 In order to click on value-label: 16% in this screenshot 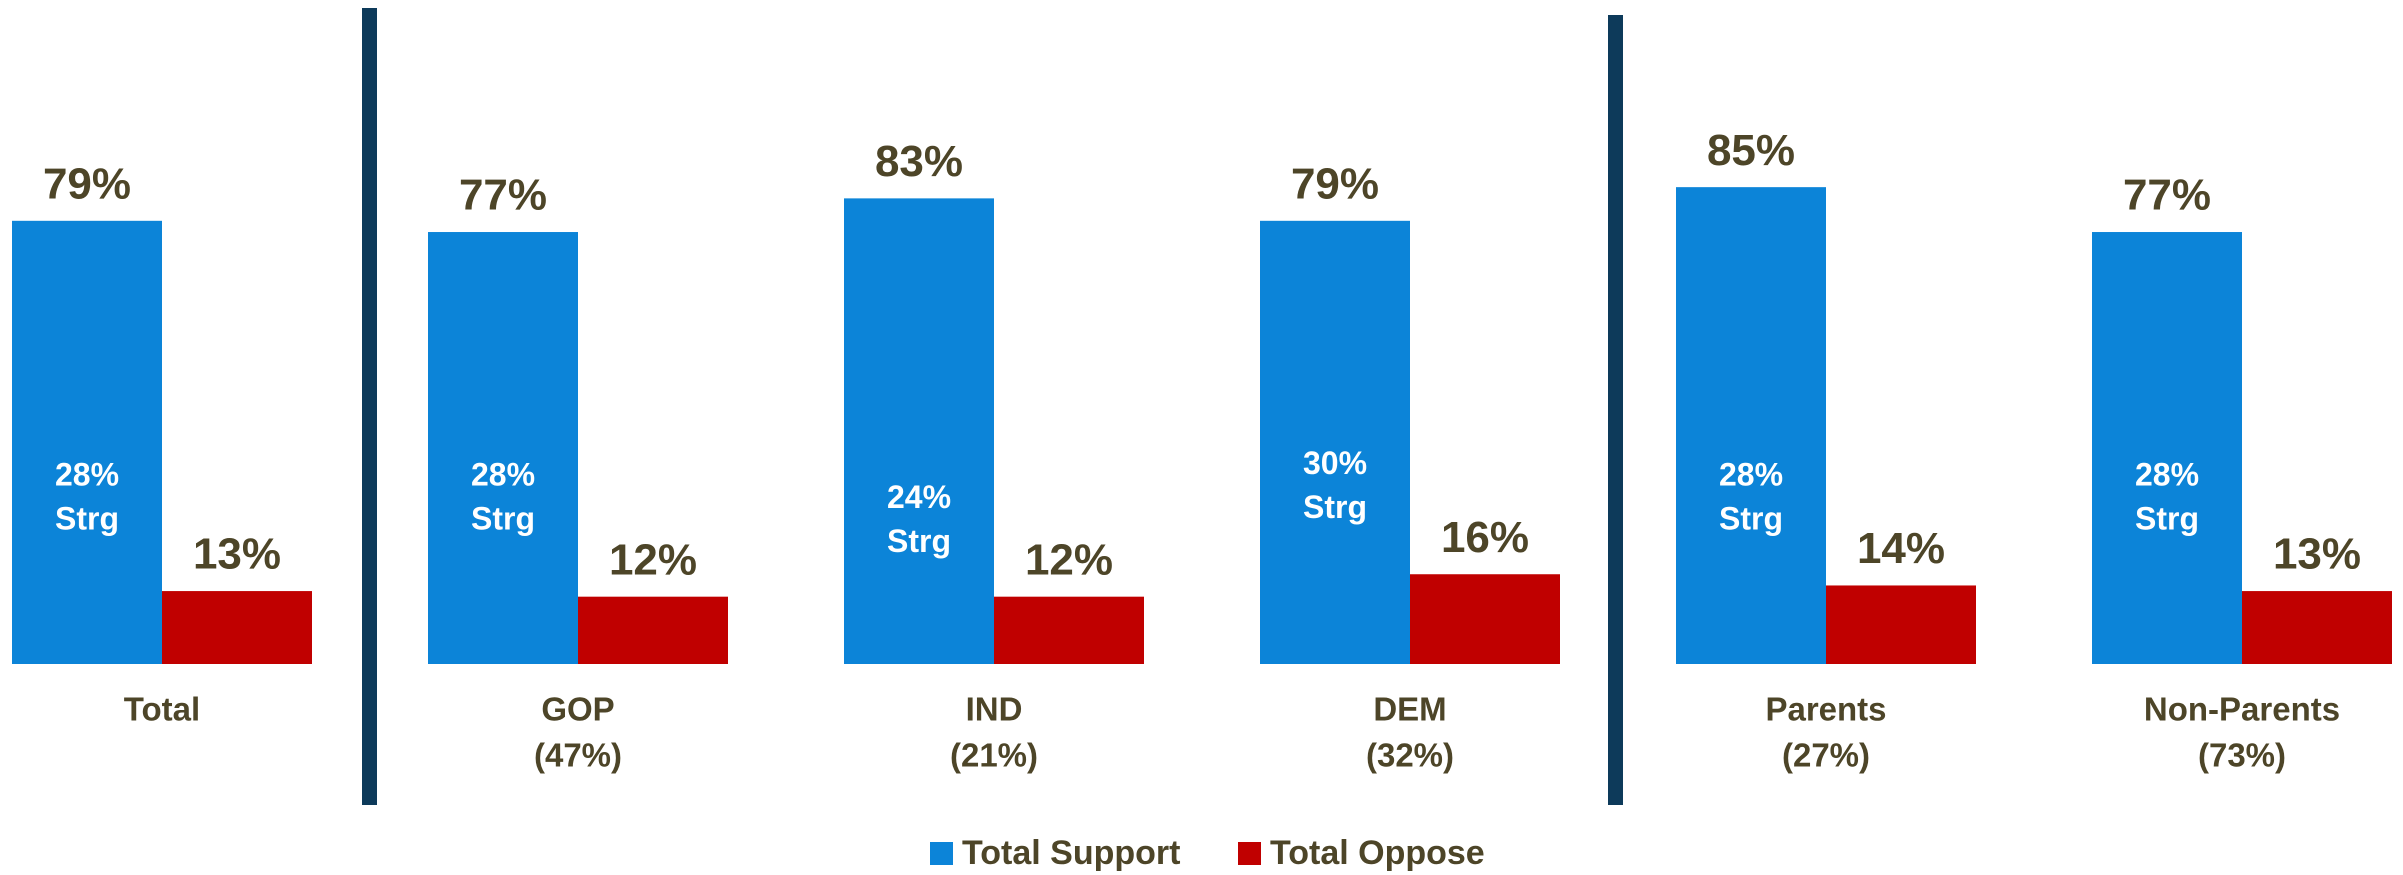, I will do `click(1485, 537)`.